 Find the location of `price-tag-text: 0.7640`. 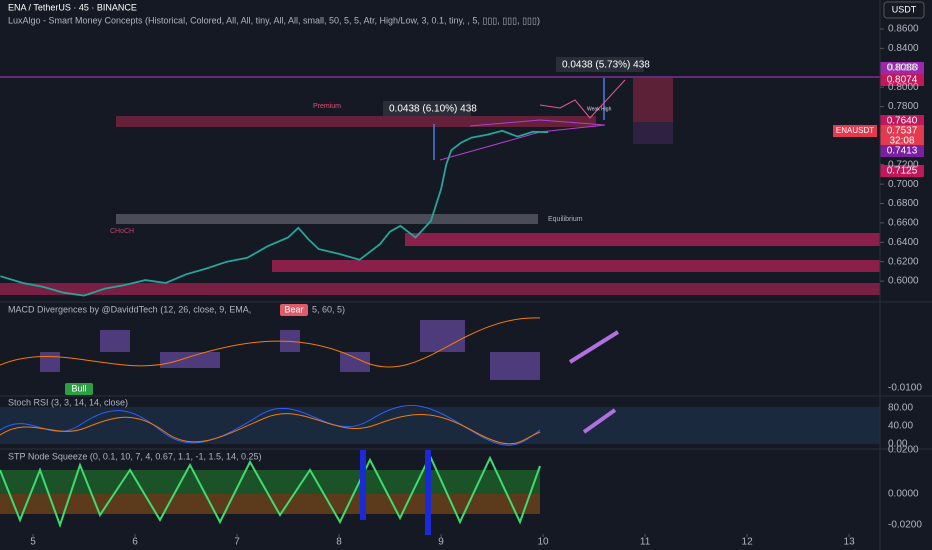

price-tag-text: 0.7640 is located at coordinates (902, 121).